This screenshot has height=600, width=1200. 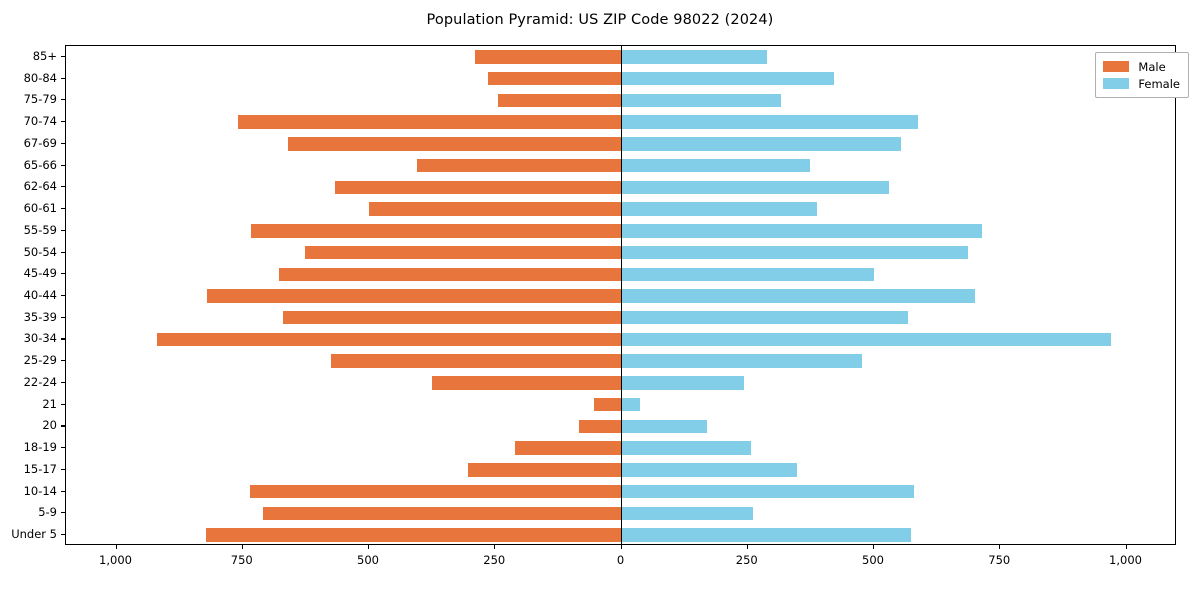 I want to click on x-axis-tick-label: 750, so click(x=241, y=560).